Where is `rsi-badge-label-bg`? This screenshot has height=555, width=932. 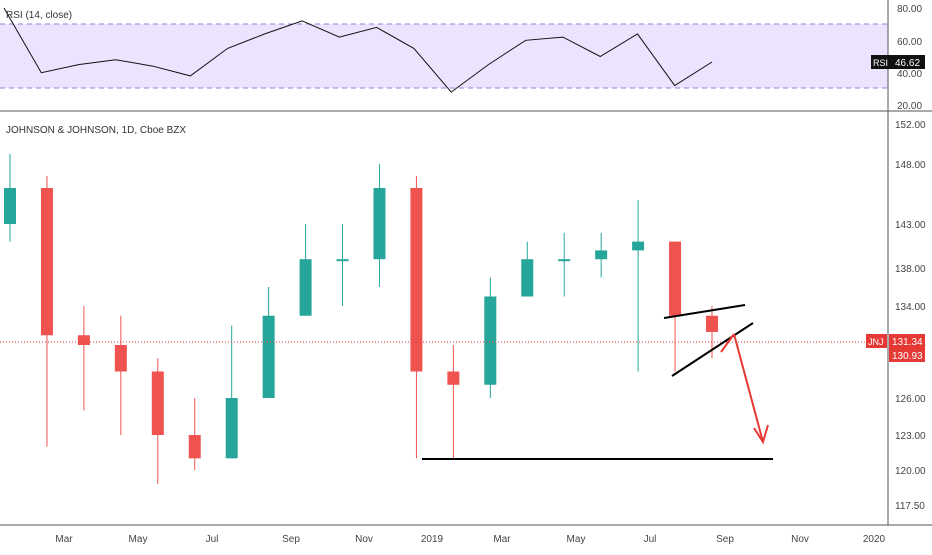
rsi-badge-label-bg is located at coordinates (881, 62).